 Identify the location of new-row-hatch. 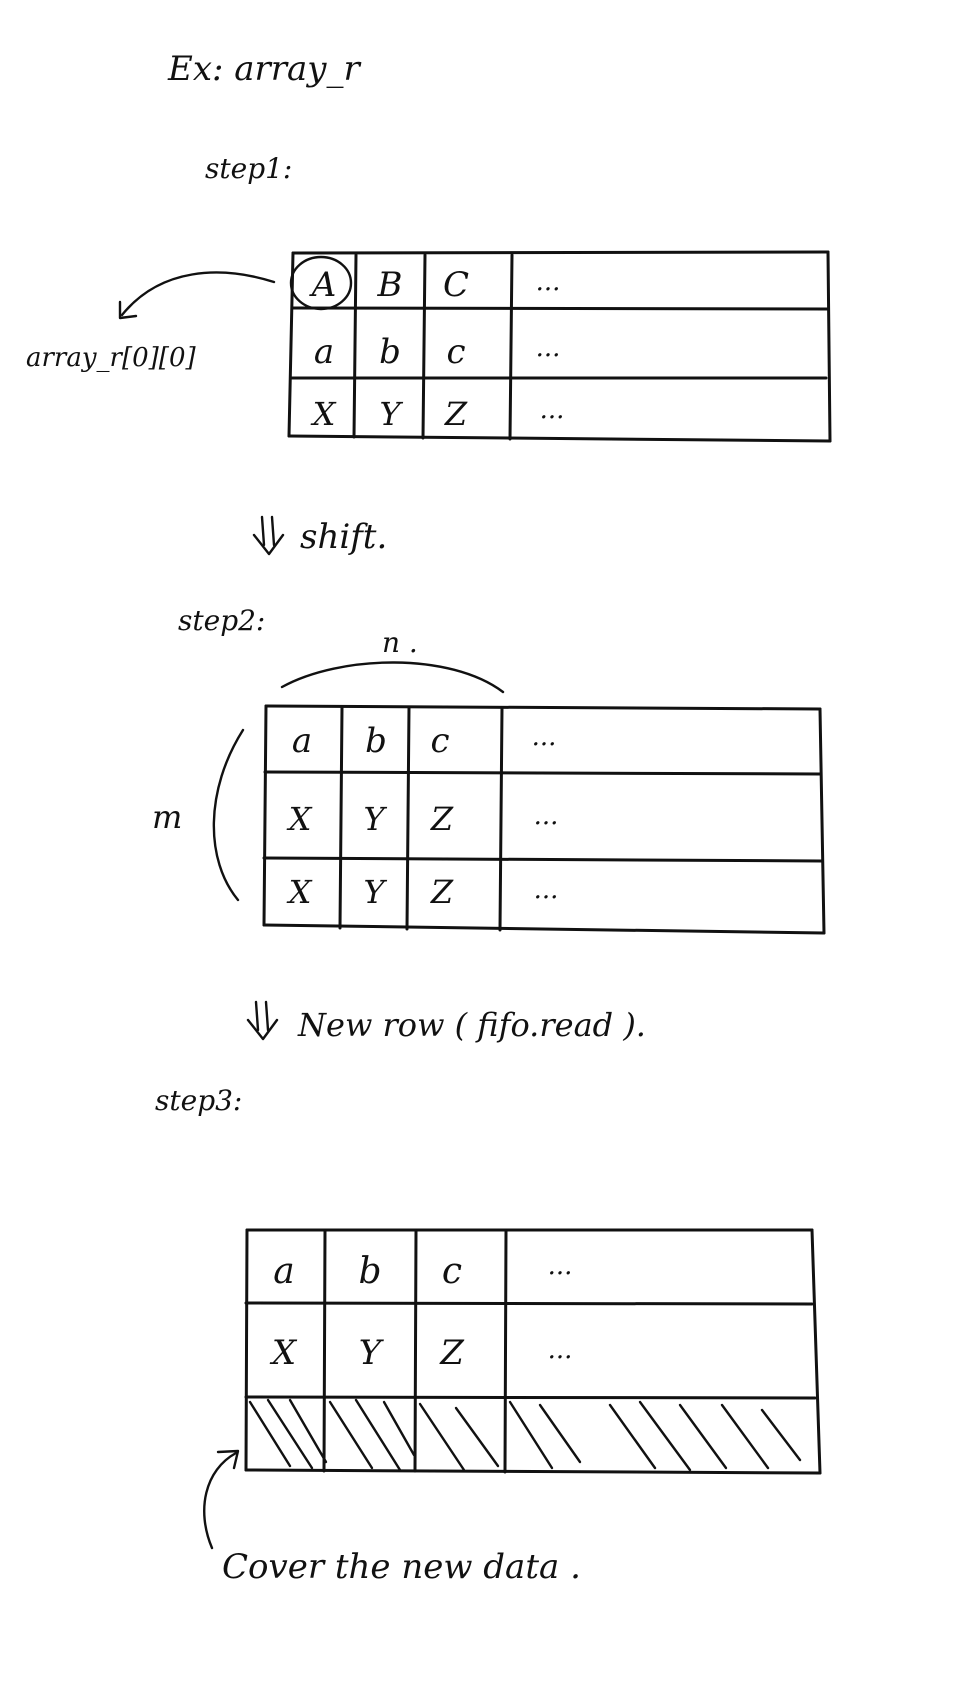
(525, 1435).